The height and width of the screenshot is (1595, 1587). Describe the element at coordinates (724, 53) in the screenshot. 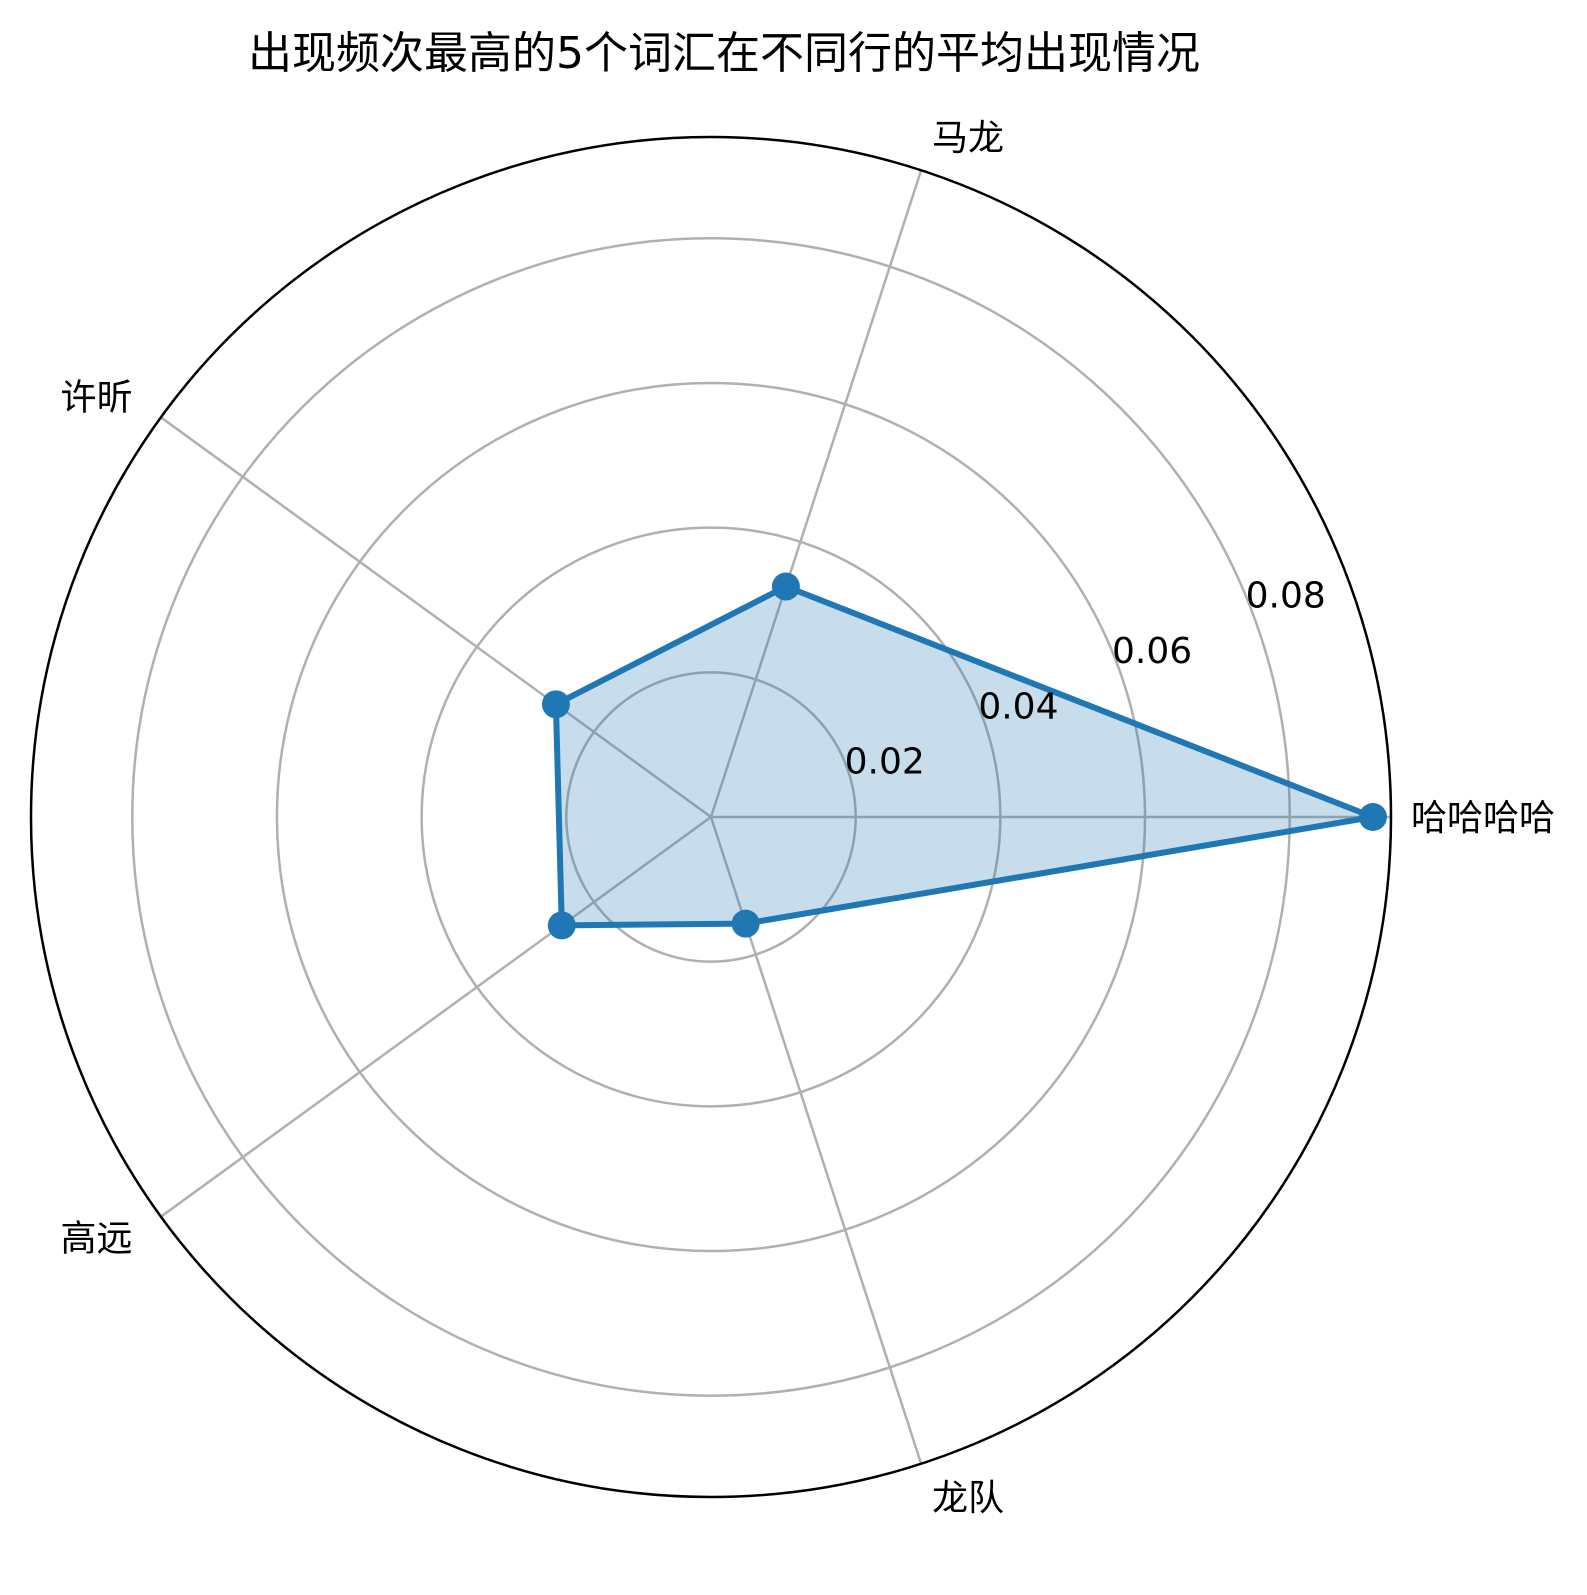

I see `chart-title: 出现频次最高的5个词汇在不同行的平均出现情况` at that location.